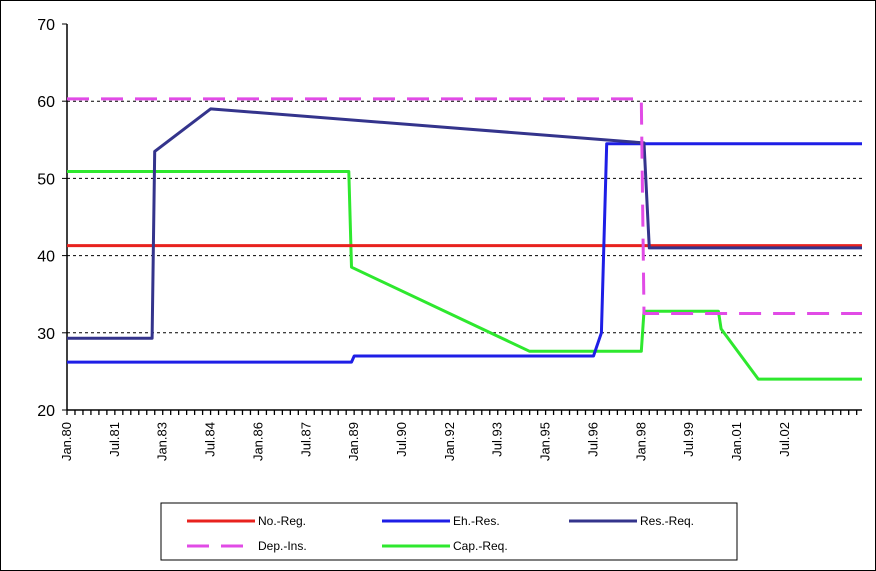 The width and height of the screenshot is (876, 571). What do you see at coordinates (497, 439) in the screenshot?
I see `x-tick-label: Jul.93` at bounding box center [497, 439].